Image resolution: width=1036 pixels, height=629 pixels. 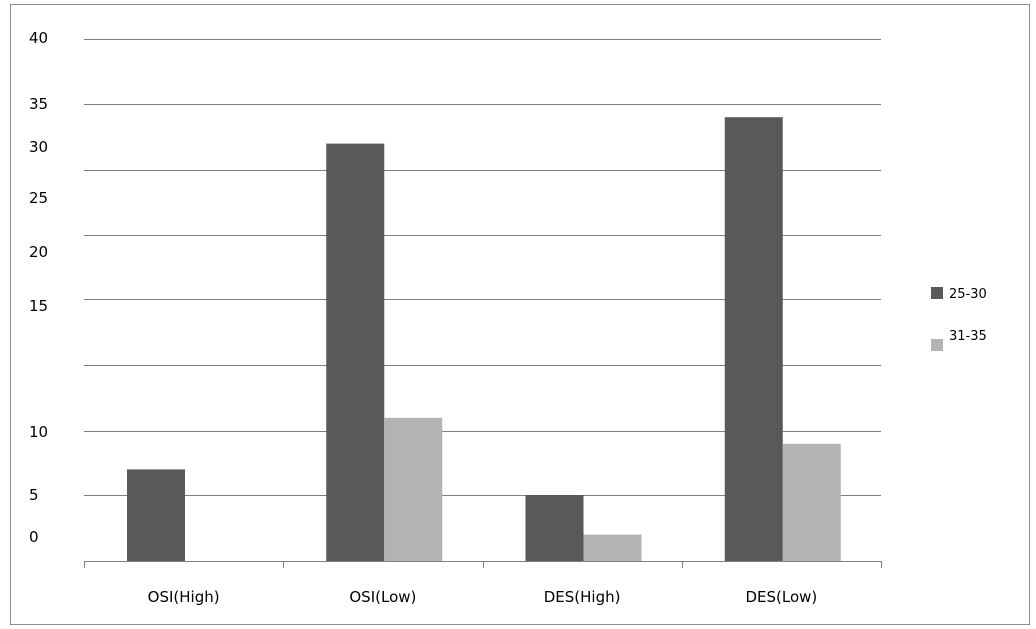 What do you see at coordinates (38, 432) in the screenshot?
I see `y-tick-label: 10` at bounding box center [38, 432].